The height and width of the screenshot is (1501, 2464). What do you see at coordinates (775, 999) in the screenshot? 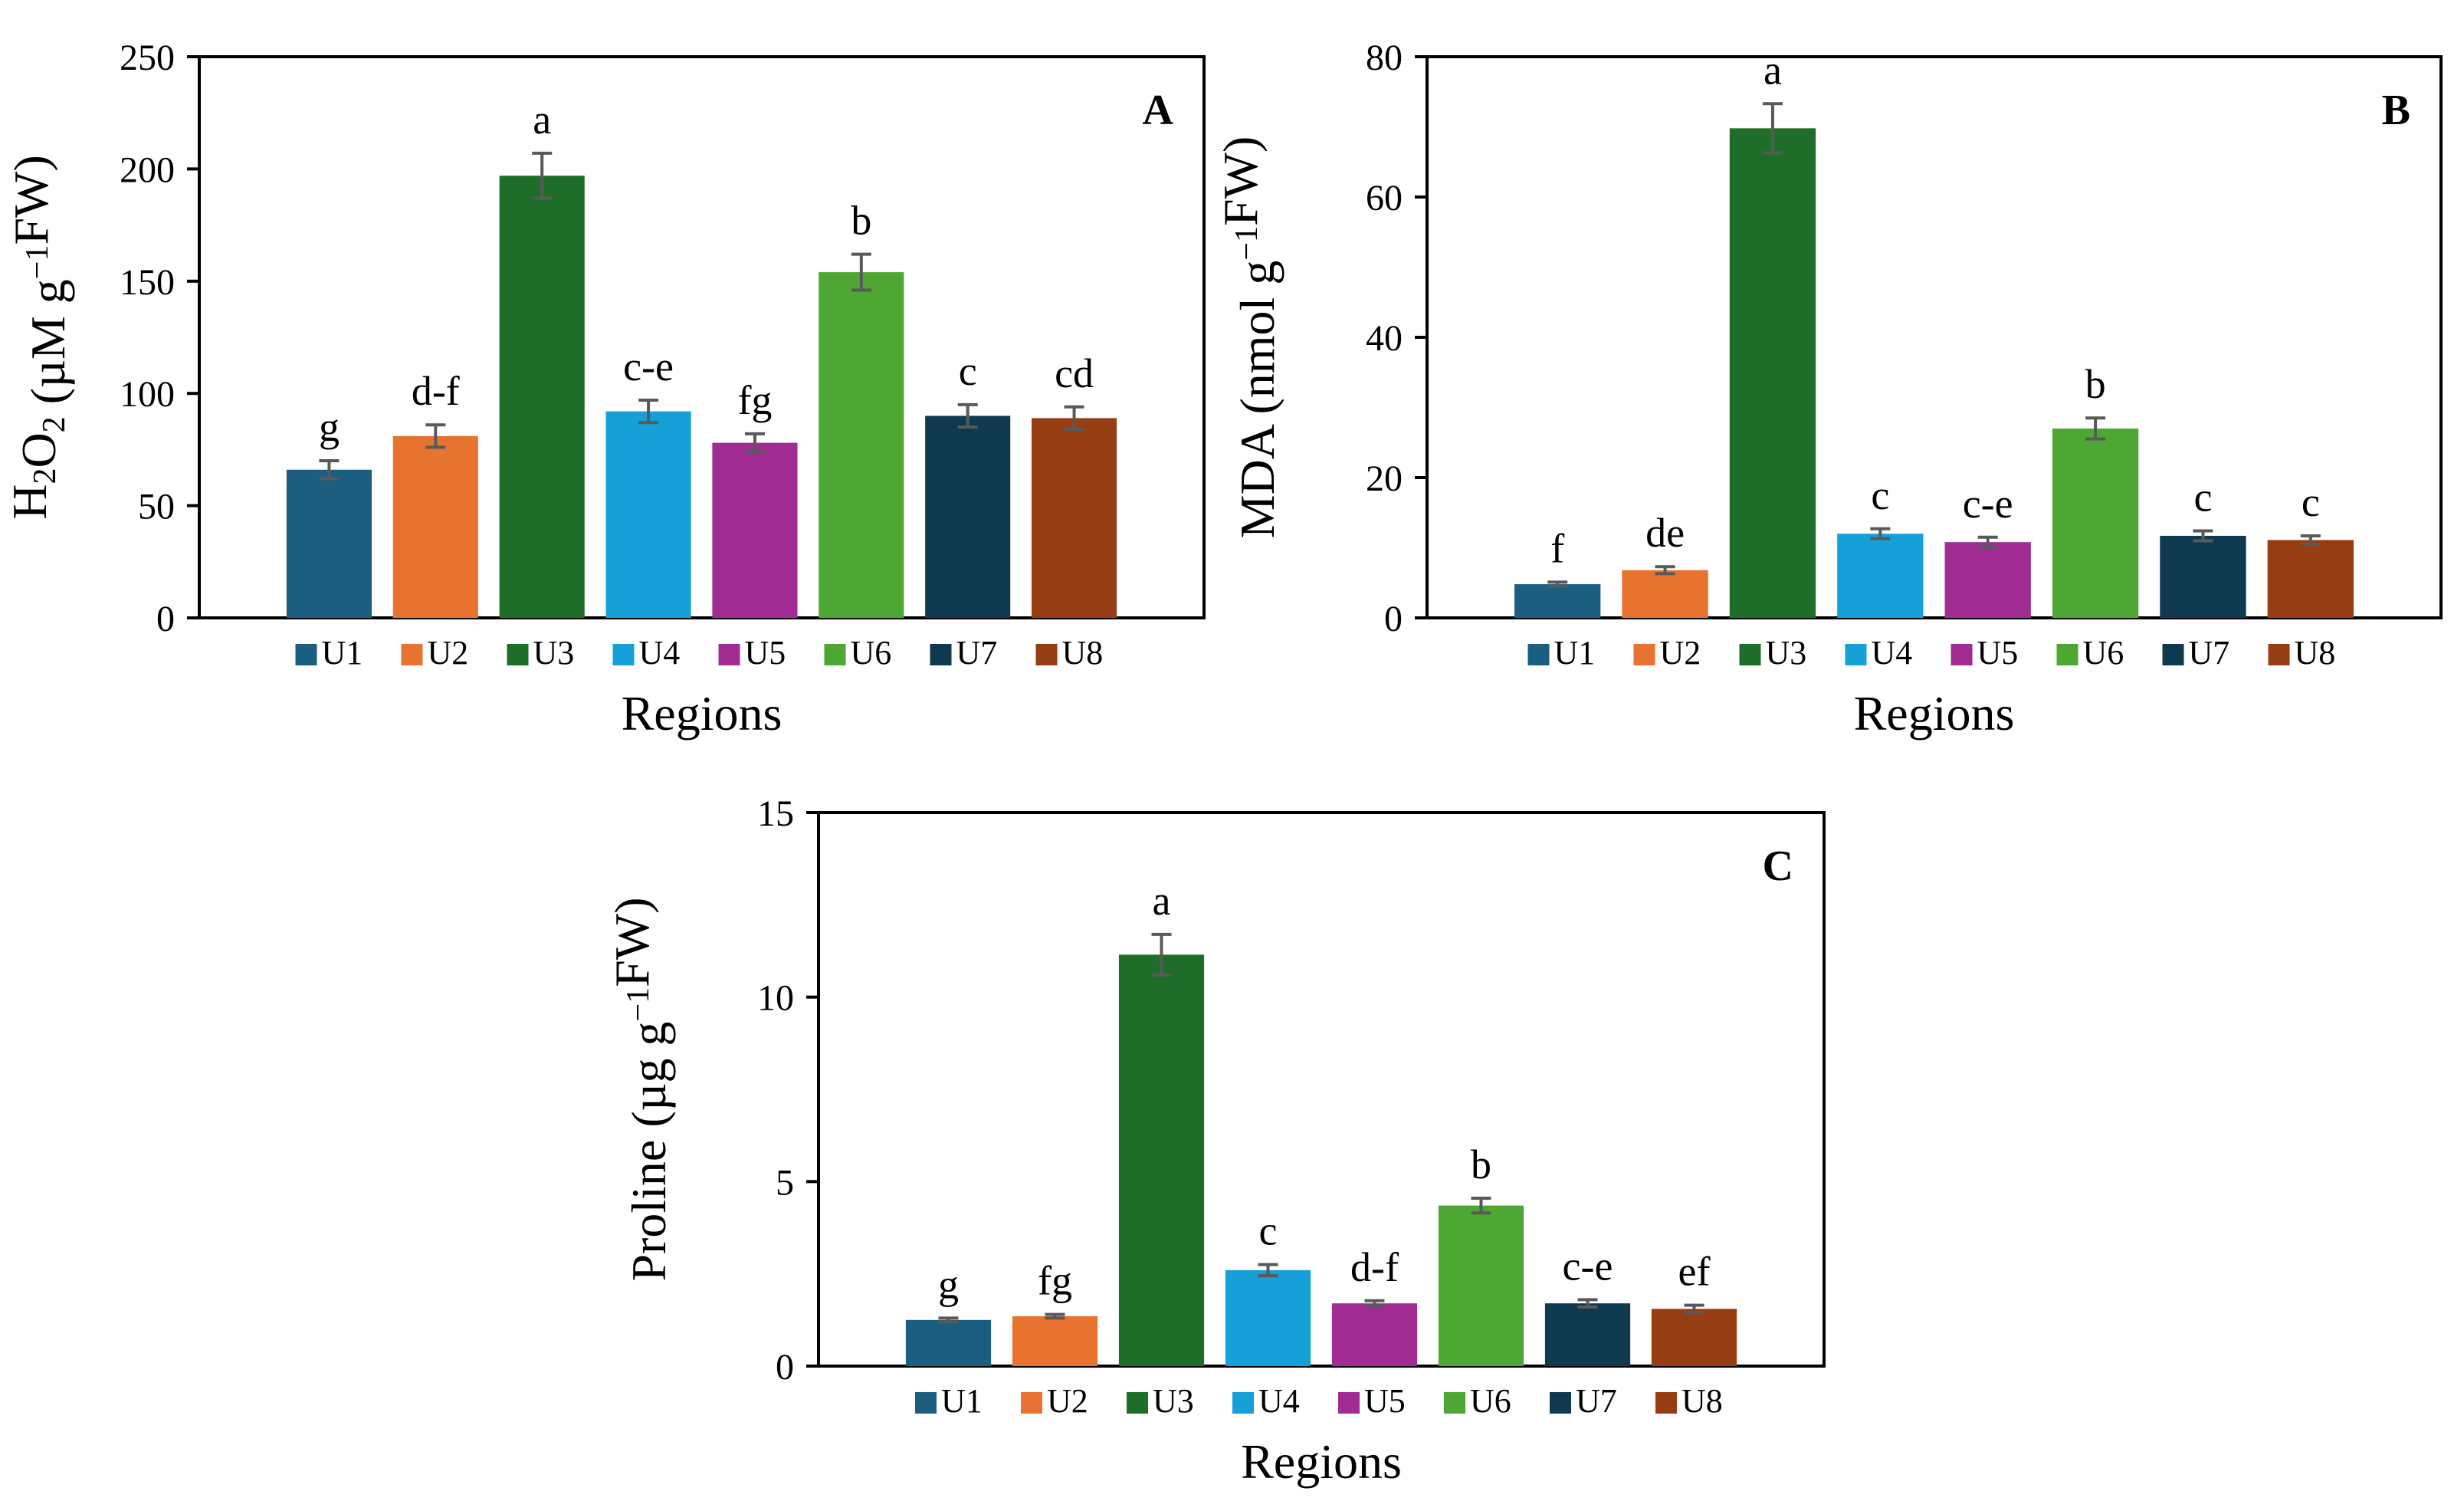
I see `y-tick-label: 10` at bounding box center [775, 999].